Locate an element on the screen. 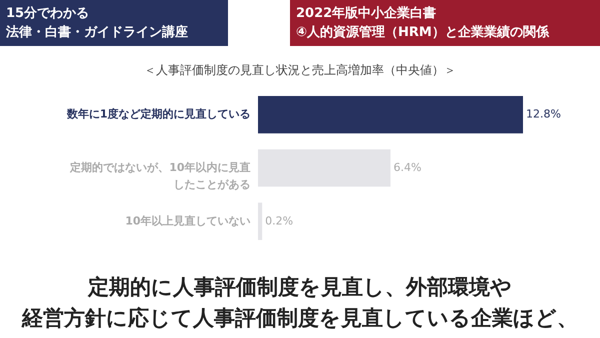 The height and width of the screenshot is (338, 600). chart-title: ＜人事評価制度の見直し状況と売上高増加率（中央値）＞ is located at coordinates (300, 70).